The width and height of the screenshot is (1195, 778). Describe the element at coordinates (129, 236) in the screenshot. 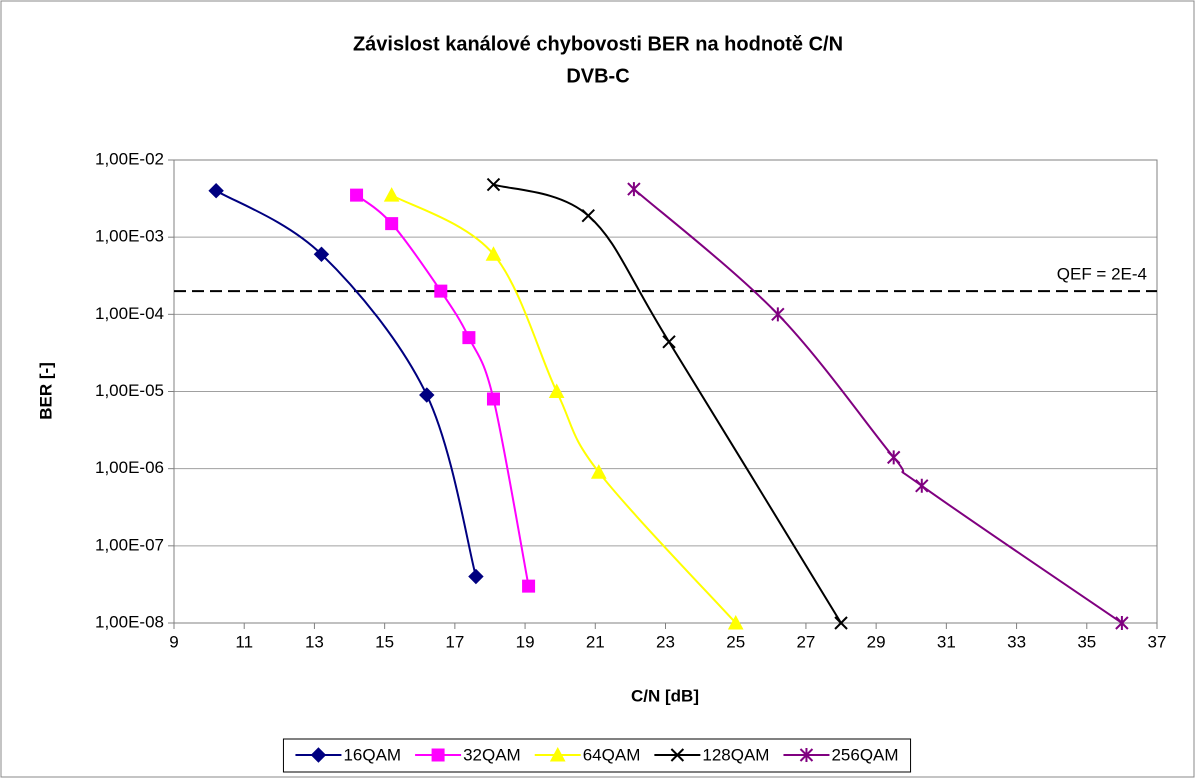

I see `y-tick-label: 1,00E-03` at that location.